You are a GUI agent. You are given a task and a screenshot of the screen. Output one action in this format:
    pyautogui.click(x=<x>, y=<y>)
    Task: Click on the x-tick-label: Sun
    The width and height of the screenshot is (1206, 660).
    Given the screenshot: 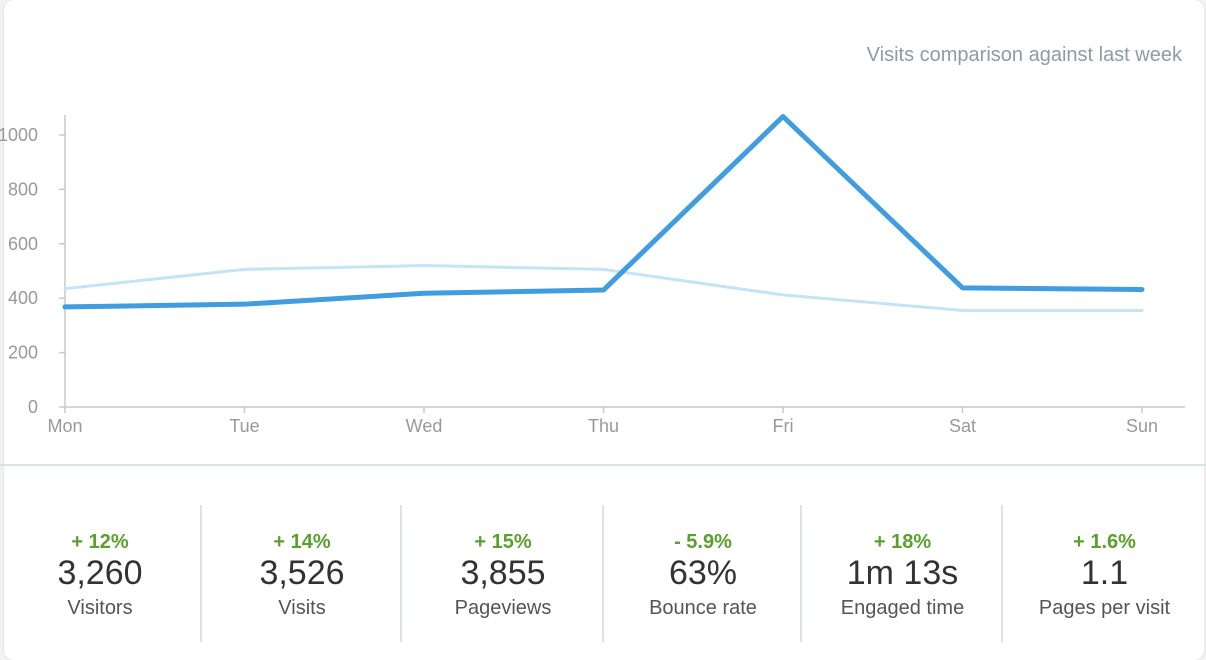 What is the action you would take?
    pyautogui.click(x=1142, y=426)
    